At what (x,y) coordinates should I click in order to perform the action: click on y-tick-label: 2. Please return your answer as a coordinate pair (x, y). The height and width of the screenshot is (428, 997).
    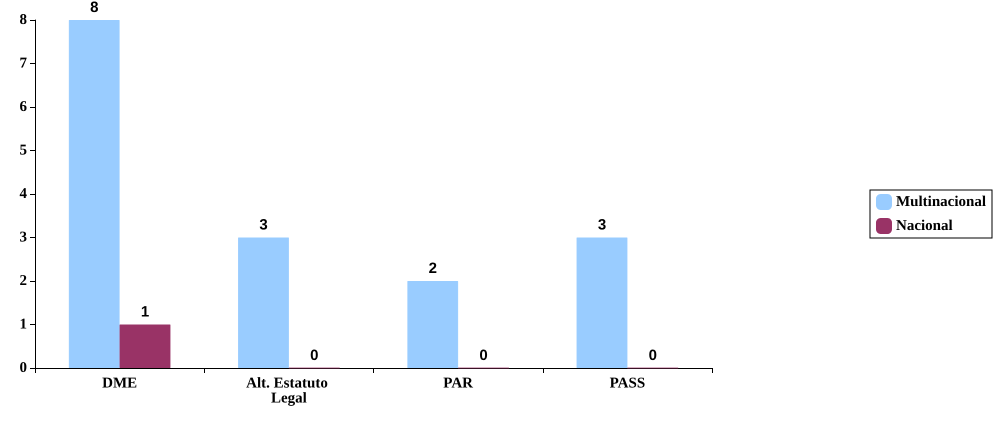
    Looking at the image, I should click on (23, 281).